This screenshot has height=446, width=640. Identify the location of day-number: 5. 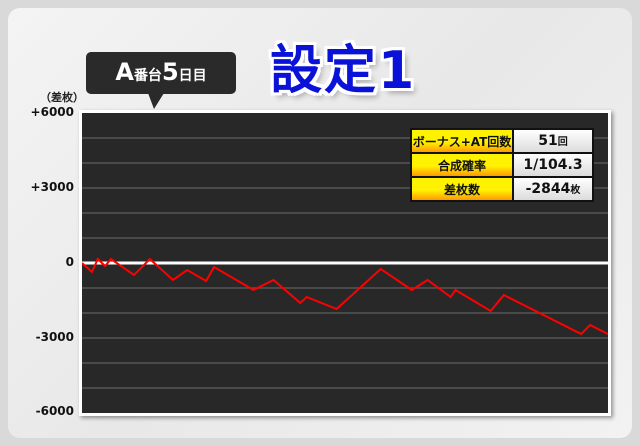
(170, 72).